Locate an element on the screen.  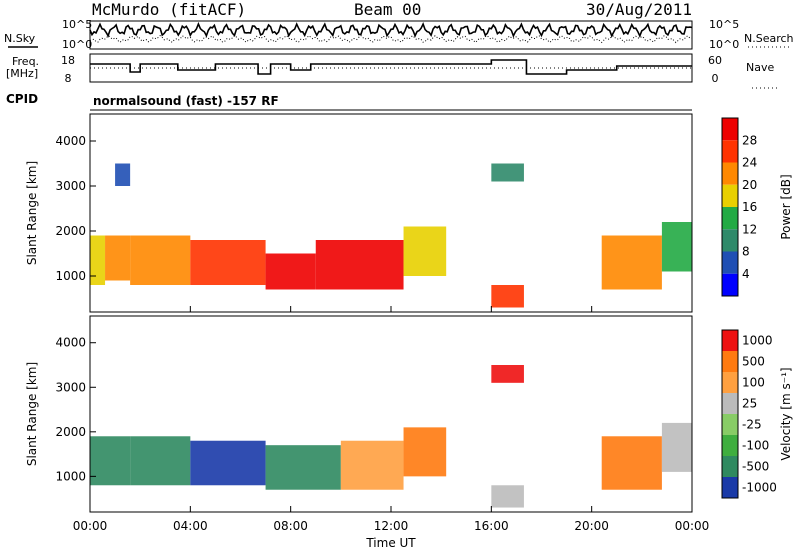
velocity-colorbar-tick: -25 is located at coordinates (752, 425).